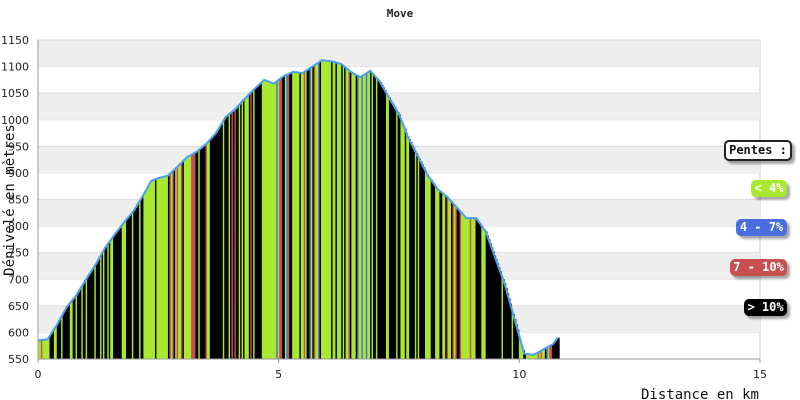 The height and width of the screenshot is (400, 800). What do you see at coordinates (18, 279) in the screenshot?
I see `y-tick-label: 700` at bounding box center [18, 279].